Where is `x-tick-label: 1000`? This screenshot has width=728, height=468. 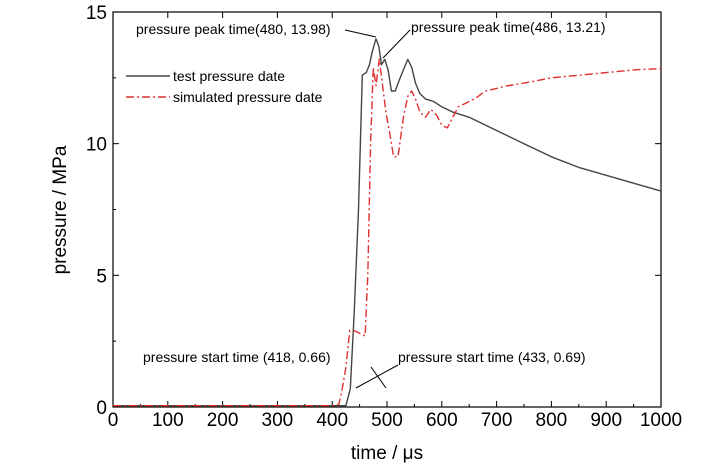
x-tick-label: 1000 is located at coordinates (661, 420).